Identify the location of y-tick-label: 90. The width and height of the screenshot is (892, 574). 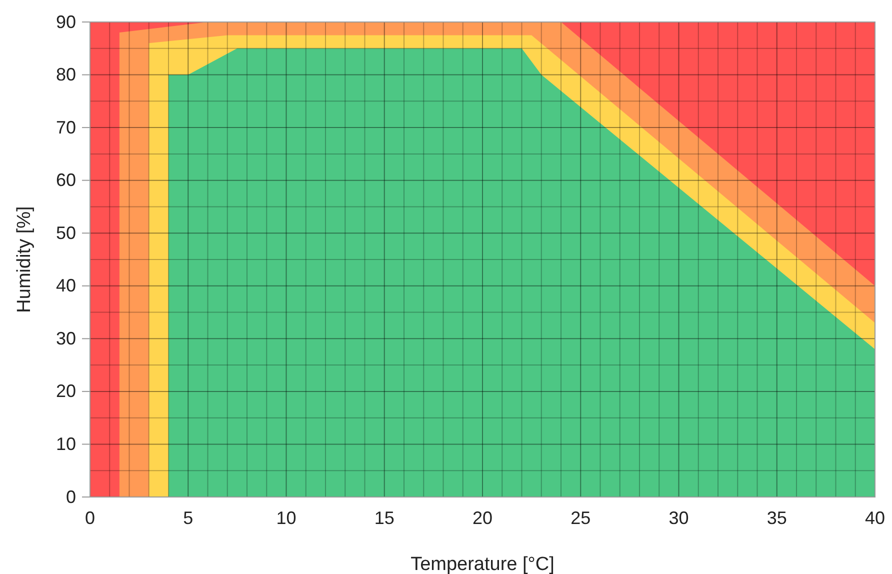
(66, 22).